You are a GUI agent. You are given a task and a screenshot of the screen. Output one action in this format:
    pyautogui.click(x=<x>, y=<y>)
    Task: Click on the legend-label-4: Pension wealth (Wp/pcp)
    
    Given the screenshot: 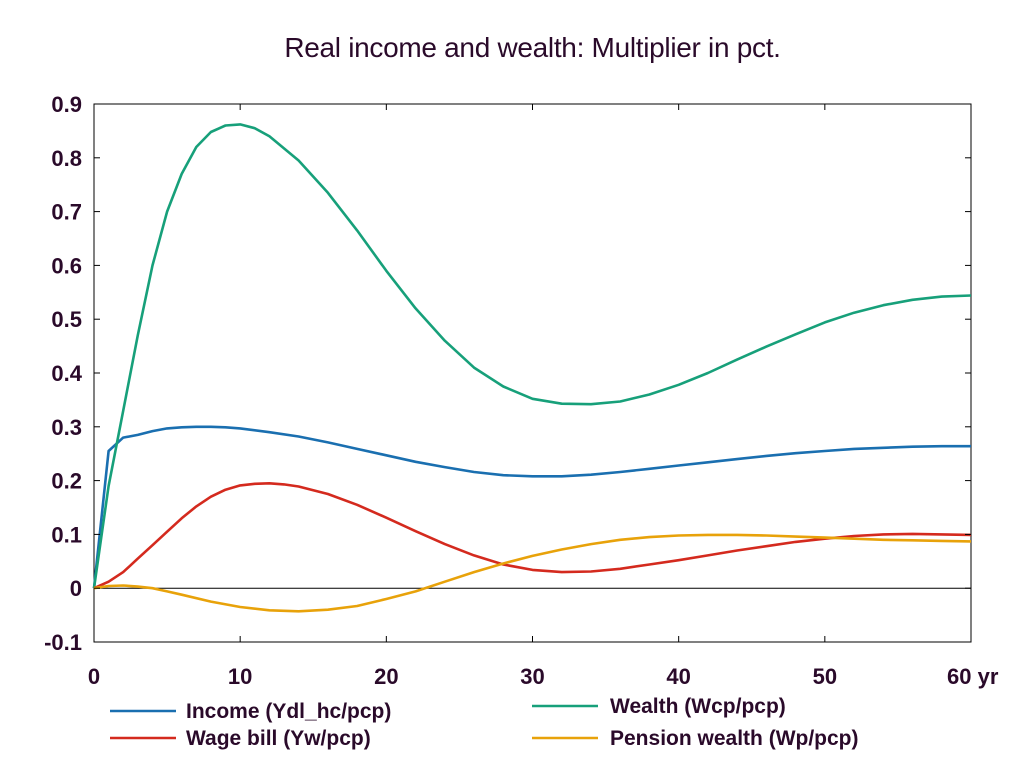 What is the action you would take?
    pyautogui.click(x=734, y=738)
    